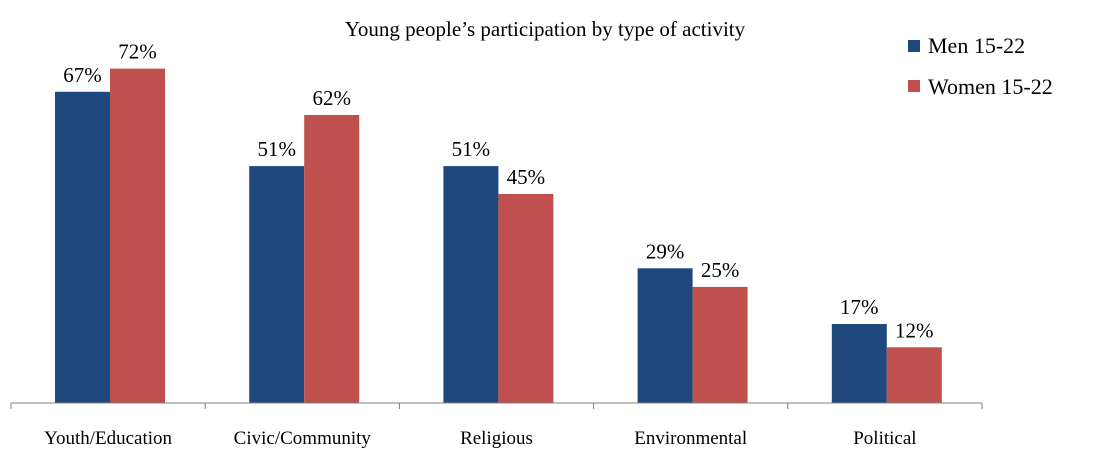 This screenshot has width=1095, height=452. What do you see at coordinates (82, 247) in the screenshot?
I see `bar-men-youth-education` at bounding box center [82, 247].